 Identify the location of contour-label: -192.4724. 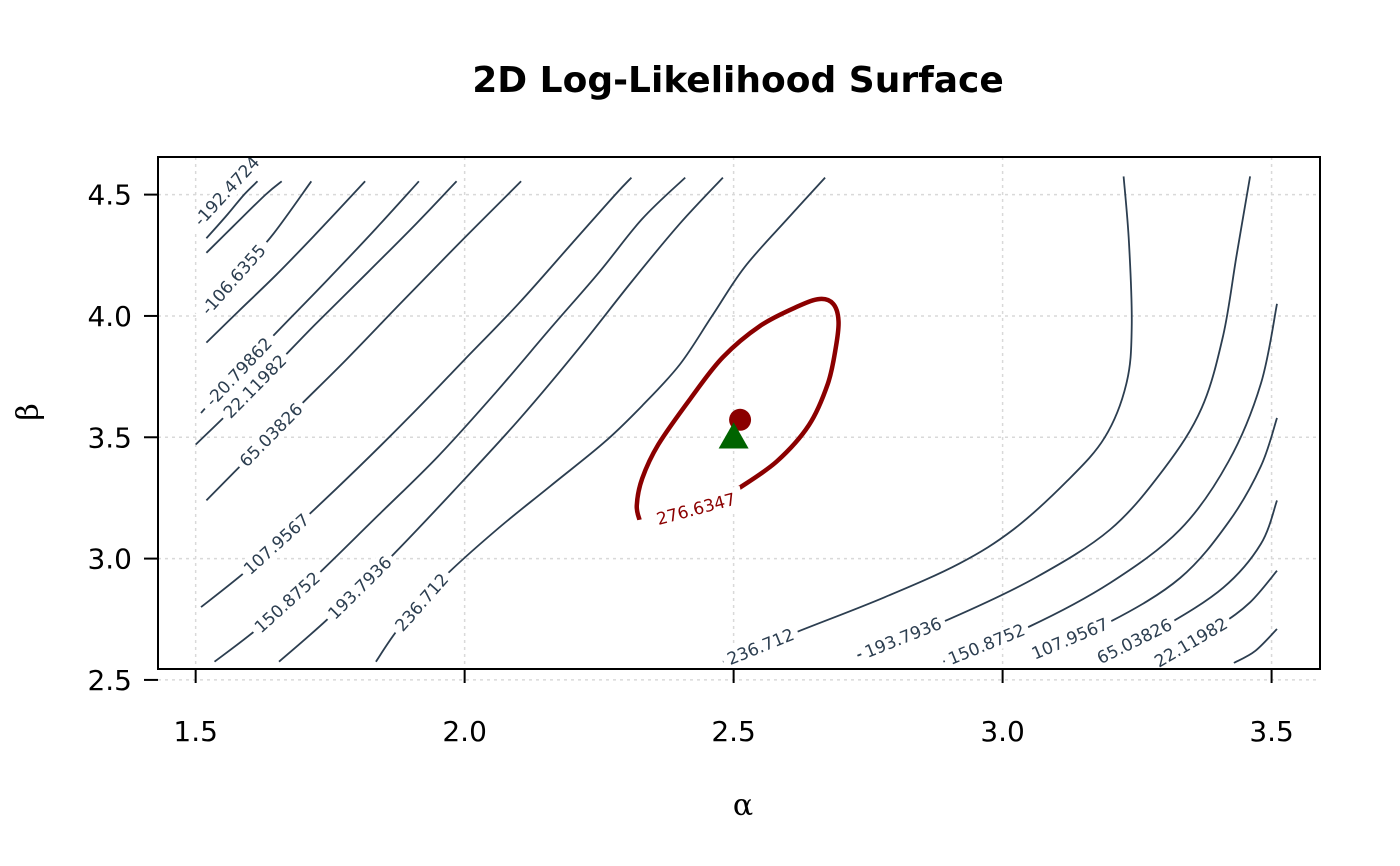
(227, 192).